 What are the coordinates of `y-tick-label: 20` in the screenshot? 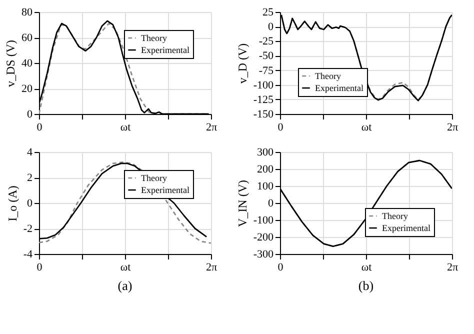 It's located at (27, 89).